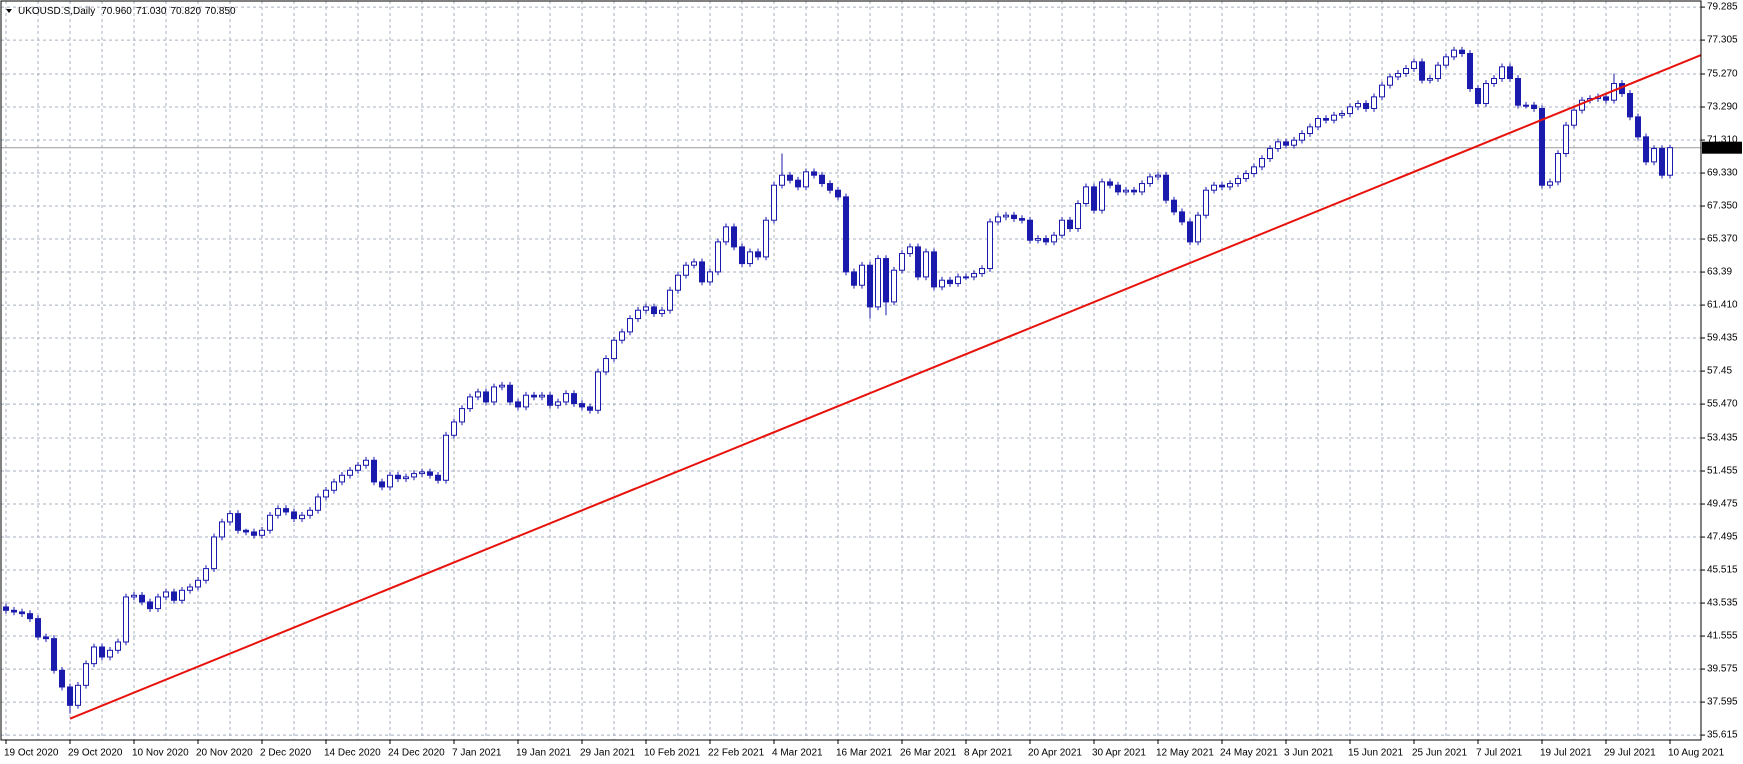 The image size is (1743, 764). Describe the element at coordinates (160, 753) in the screenshot. I see `x-tick-label: 10 Nov 2020` at that location.